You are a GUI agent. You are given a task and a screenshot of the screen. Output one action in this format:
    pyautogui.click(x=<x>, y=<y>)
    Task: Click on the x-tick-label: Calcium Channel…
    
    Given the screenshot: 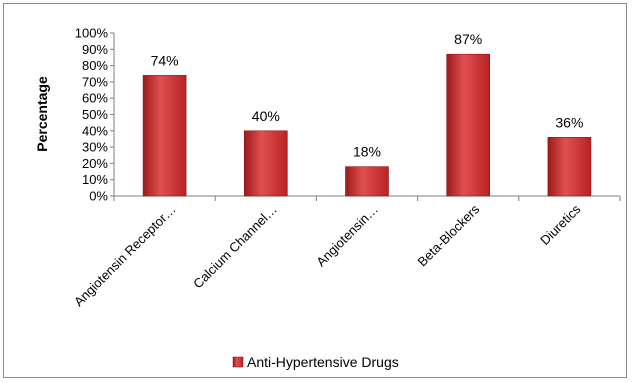 What is the action you would take?
    pyautogui.click(x=235, y=247)
    